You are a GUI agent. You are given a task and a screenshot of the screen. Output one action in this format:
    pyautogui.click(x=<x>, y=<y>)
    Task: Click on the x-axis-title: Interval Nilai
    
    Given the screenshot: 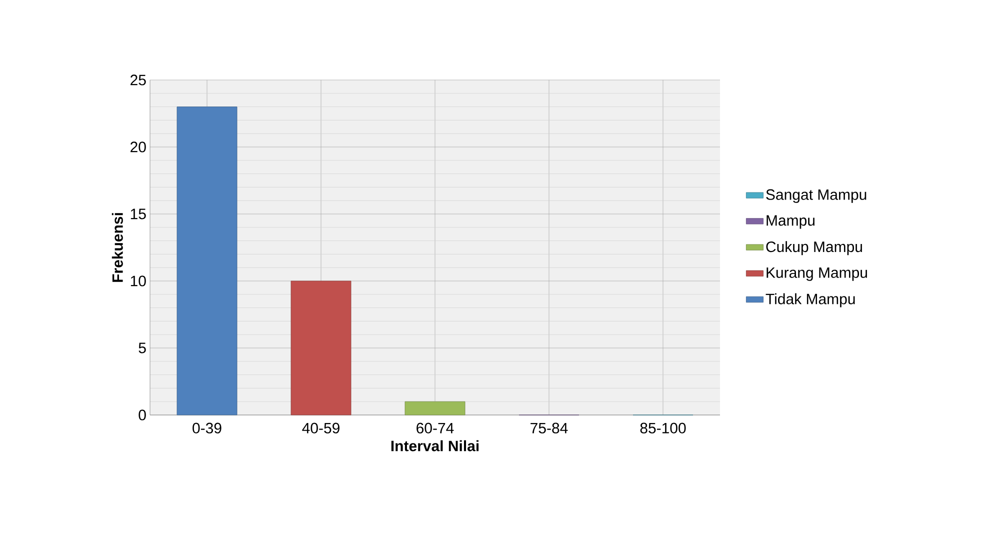 What is the action you would take?
    pyautogui.click(x=435, y=446)
    